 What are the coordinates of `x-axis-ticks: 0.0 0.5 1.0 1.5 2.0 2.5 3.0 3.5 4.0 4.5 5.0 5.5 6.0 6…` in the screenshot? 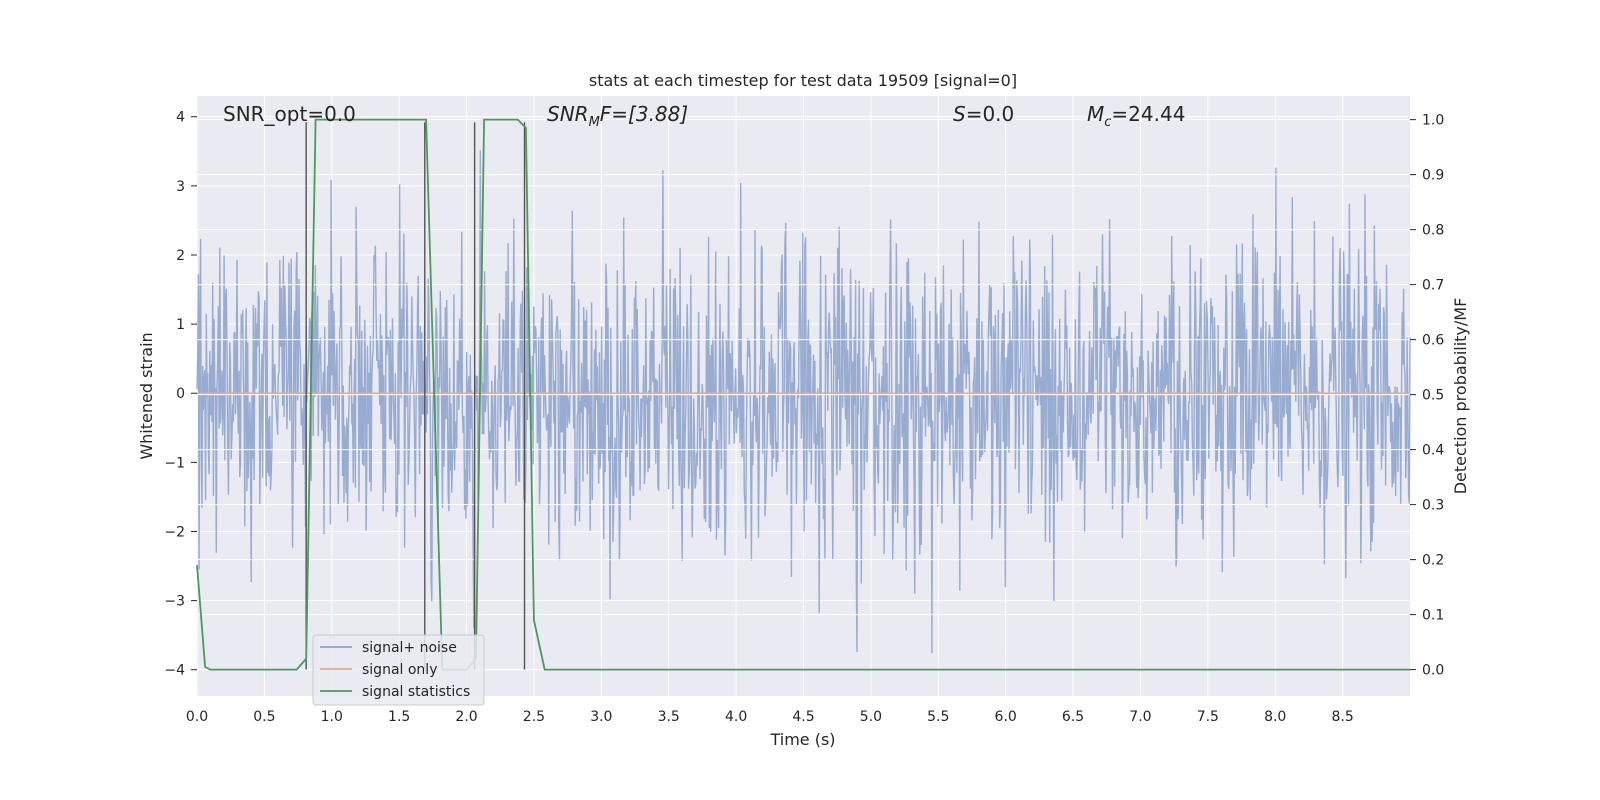 It's located at (770, 717).